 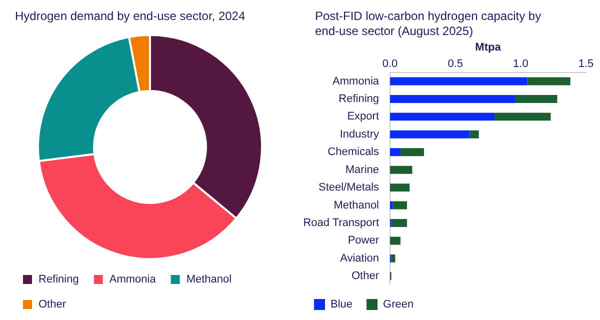 I want to click on y-tick-label: Road Transport, so click(x=341, y=223).